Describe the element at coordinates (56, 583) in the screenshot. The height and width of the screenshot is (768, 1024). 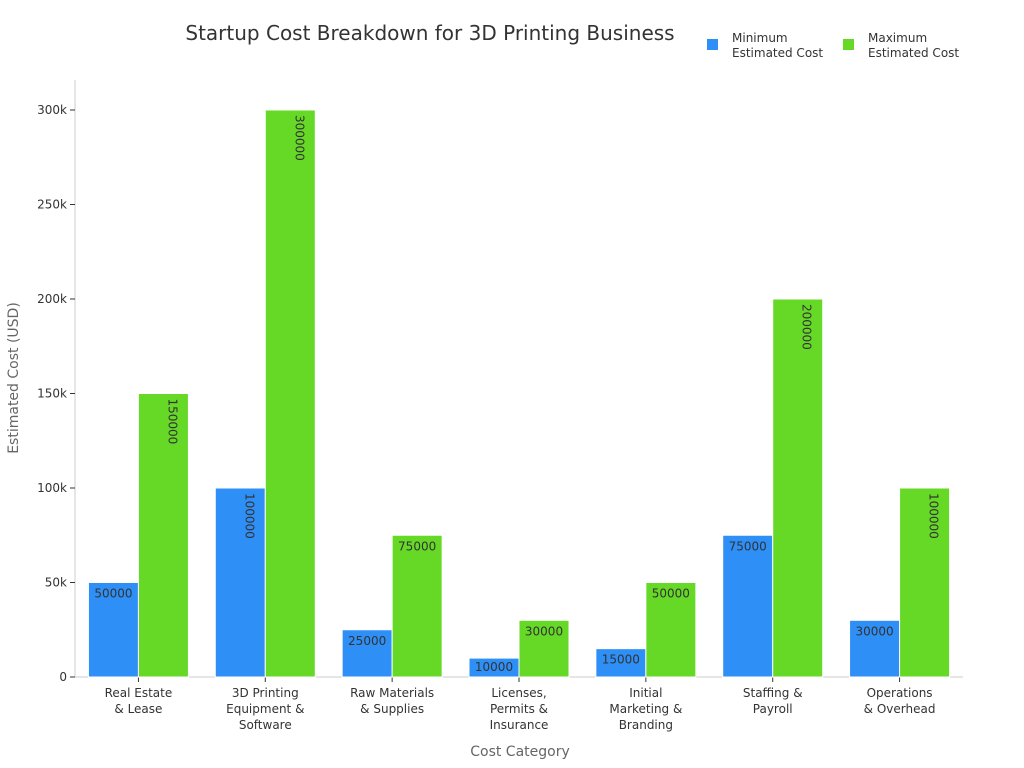
I see `y-tick-label: 50k` at that location.